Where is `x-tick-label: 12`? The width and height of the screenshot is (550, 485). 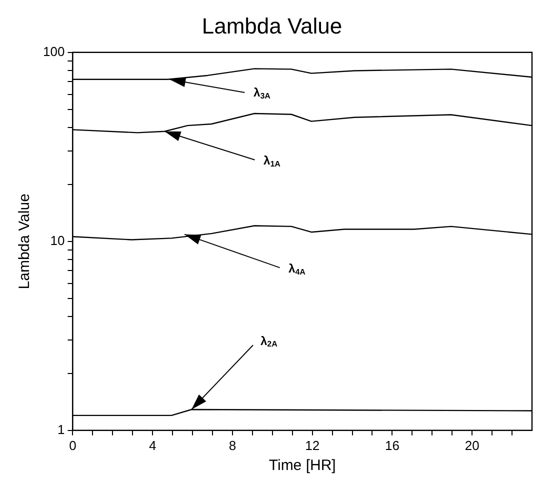
x-tick-label: 12 is located at coordinates (312, 445).